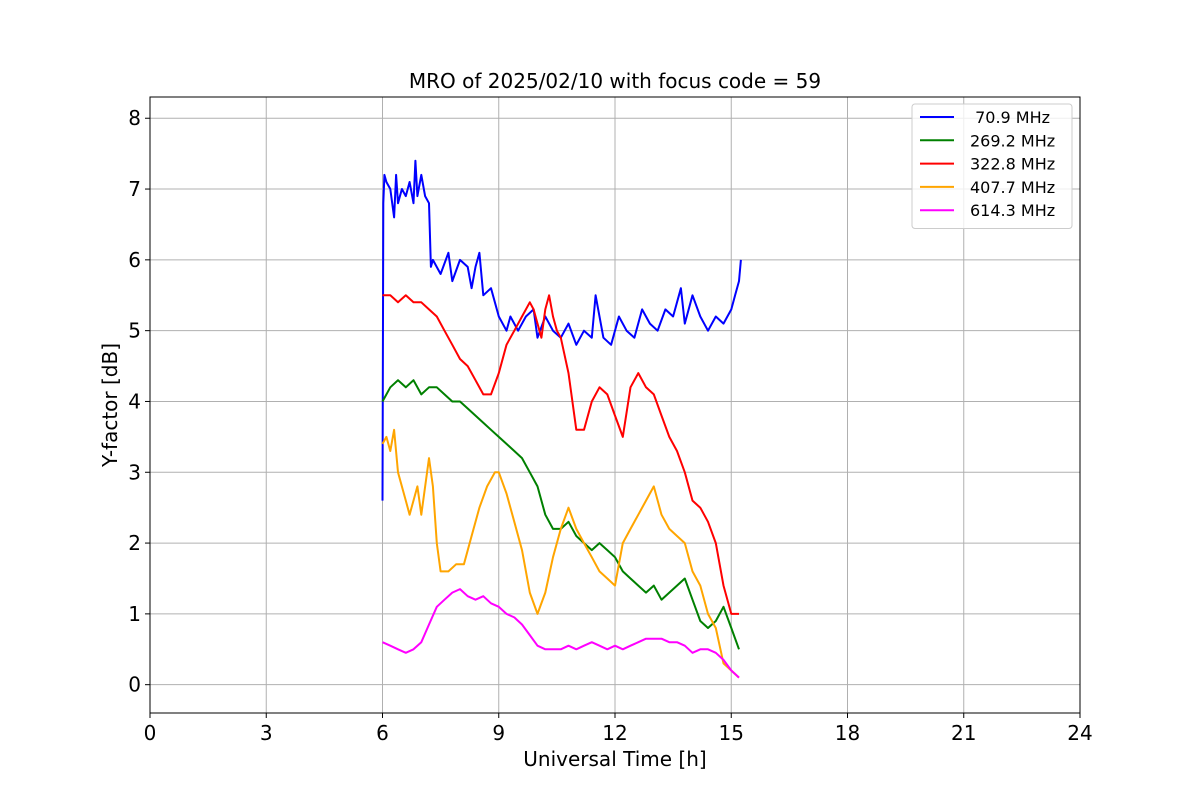 This screenshot has width=1200, height=800. Describe the element at coordinates (266, 733) in the screenshot. I see `x-tick-label: 3` at that location.